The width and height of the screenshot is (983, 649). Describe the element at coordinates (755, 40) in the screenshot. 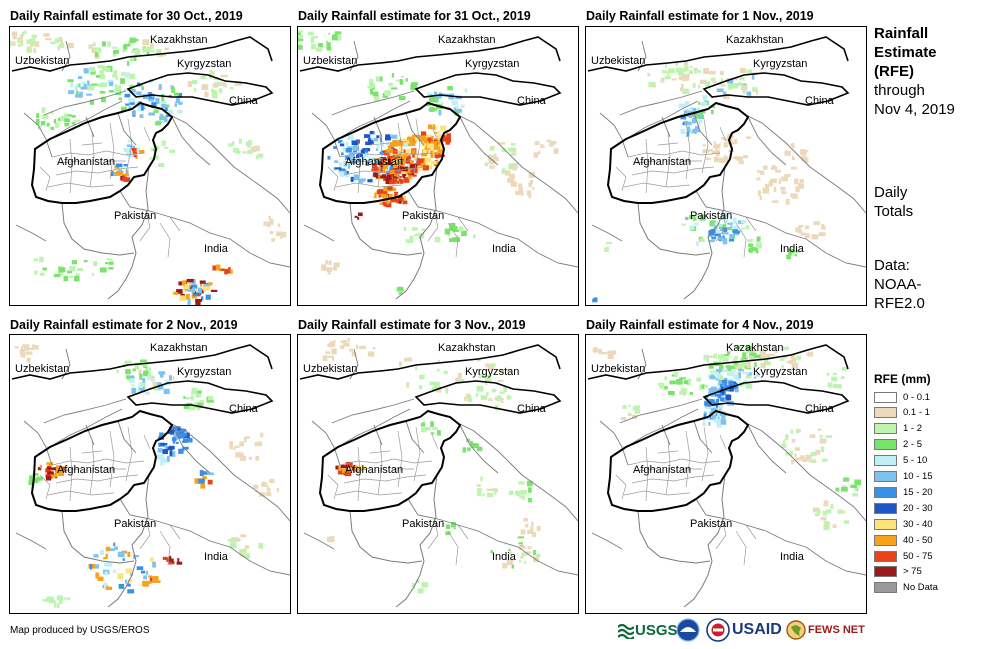

I see `map-label-kazakhstan: Kazakhstan` at that location.